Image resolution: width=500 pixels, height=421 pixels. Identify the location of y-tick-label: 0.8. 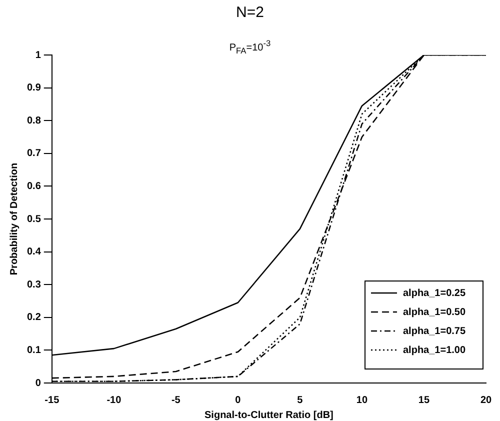
(34, 120).